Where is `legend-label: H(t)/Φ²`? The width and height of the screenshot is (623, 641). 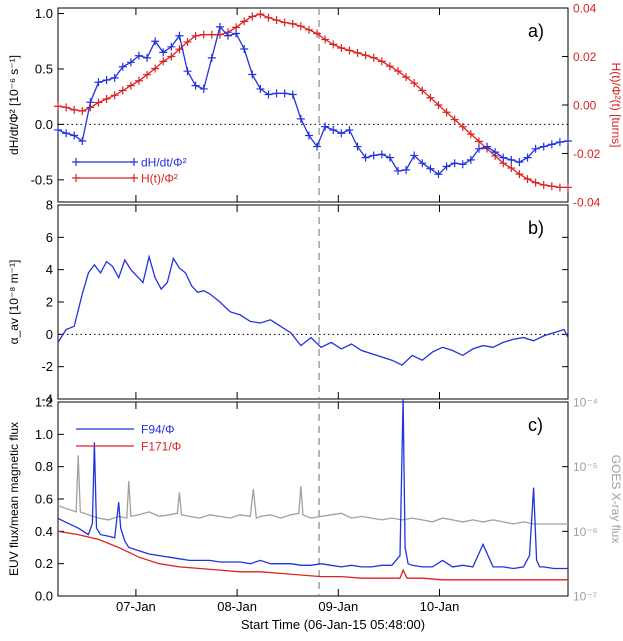
legend-label: H(t)/Φ² is located at coordinates (159, 179).